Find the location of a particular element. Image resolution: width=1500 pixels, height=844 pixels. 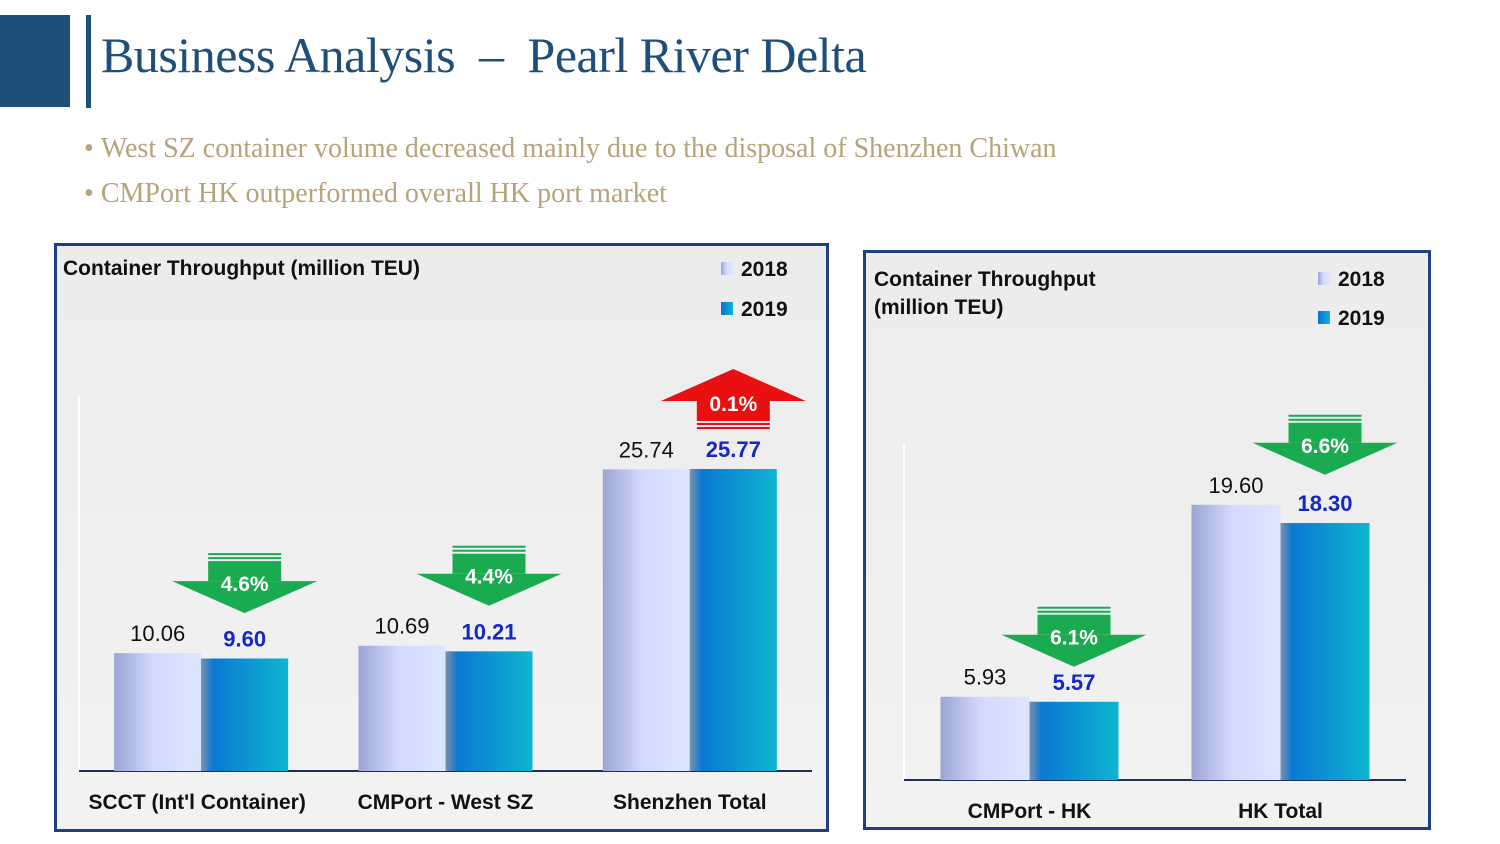

change-label: 4.4% is located at coordinates (489, 577).